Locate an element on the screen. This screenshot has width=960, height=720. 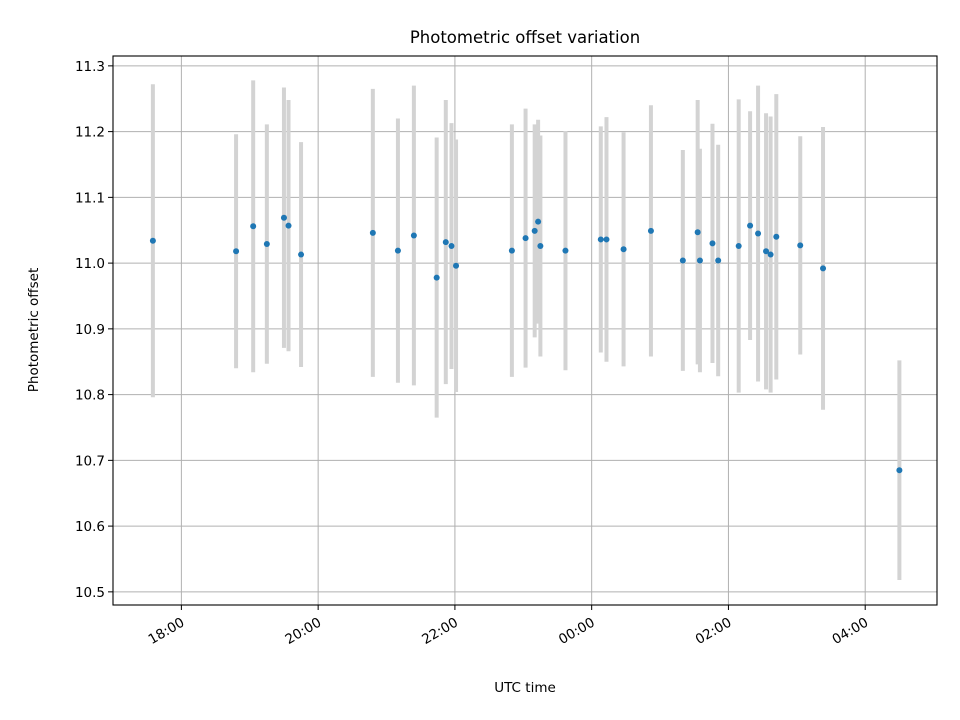
x-tick-label: 18:00 is located at coordinates (167, 631).